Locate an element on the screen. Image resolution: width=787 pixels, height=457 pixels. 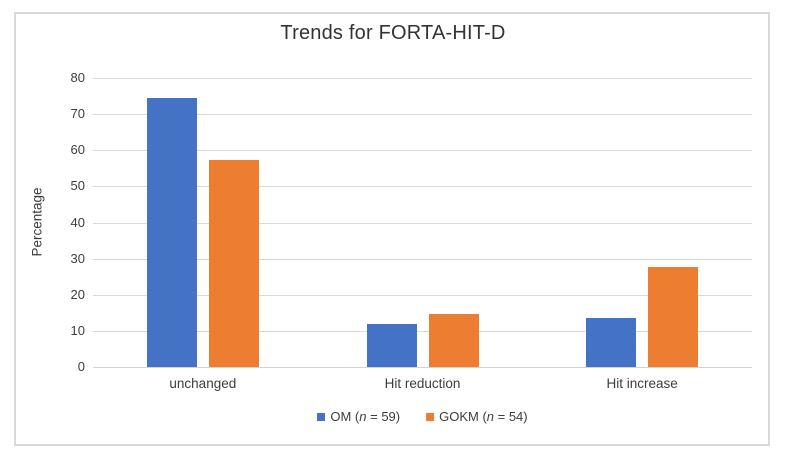
legend: OM (n = 59) GOKM (n = 54) is located at coordinates (422, 416).